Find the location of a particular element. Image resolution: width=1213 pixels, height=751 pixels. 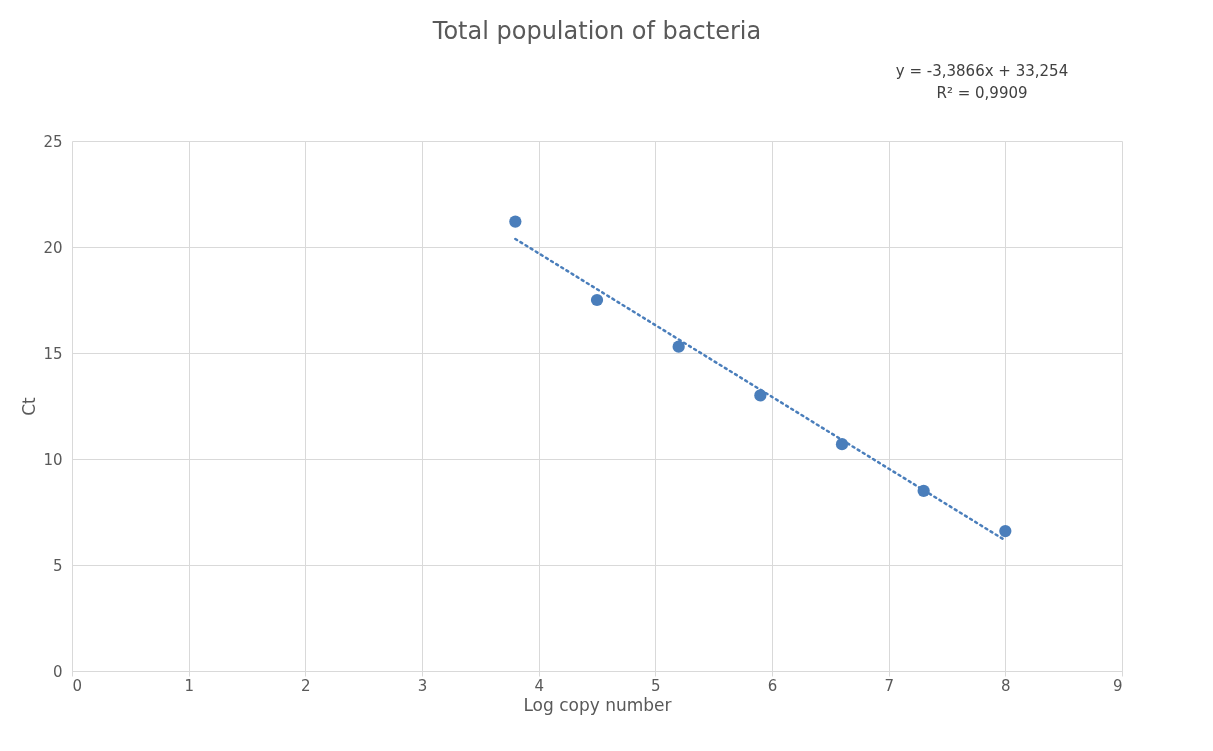

x-tick-label: 0 is located at coordinates (77, 685).